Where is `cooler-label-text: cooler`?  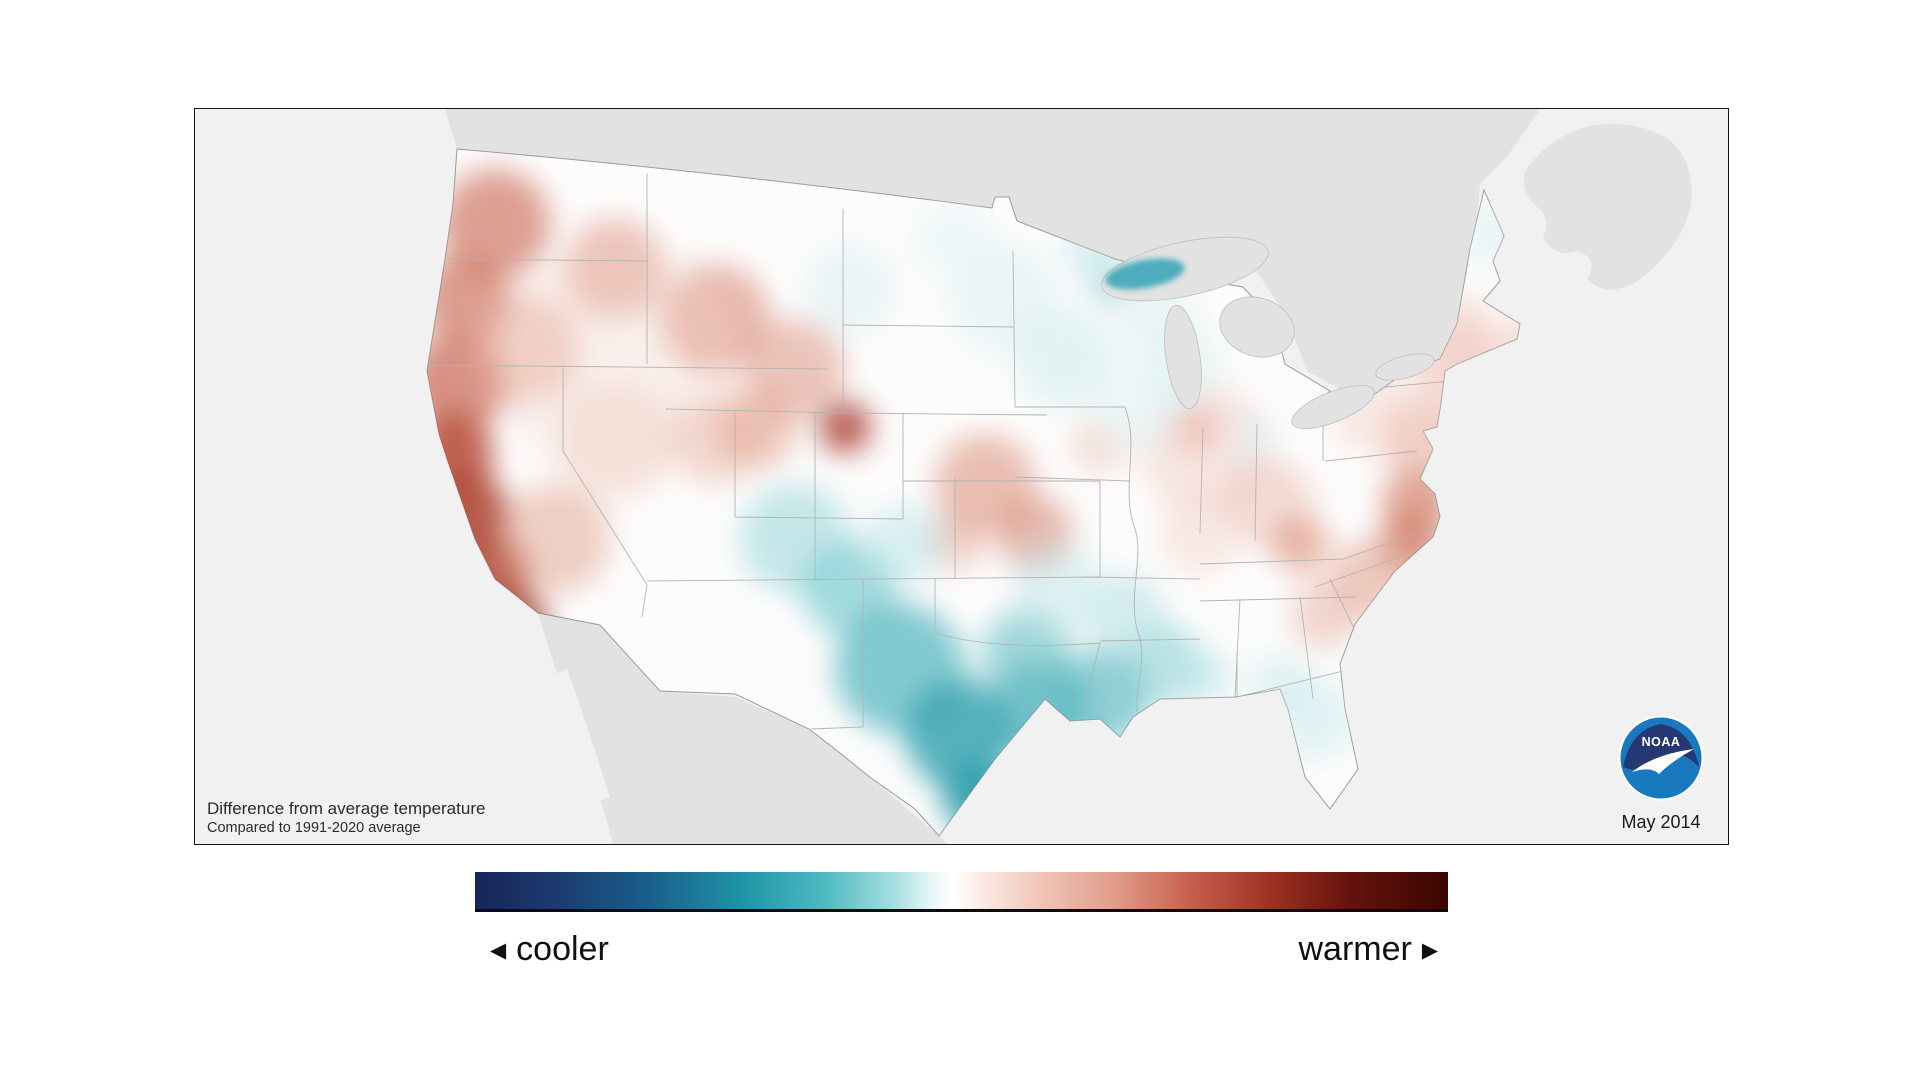 cooler-label-text: cooler is located at coordinates (562, 949).